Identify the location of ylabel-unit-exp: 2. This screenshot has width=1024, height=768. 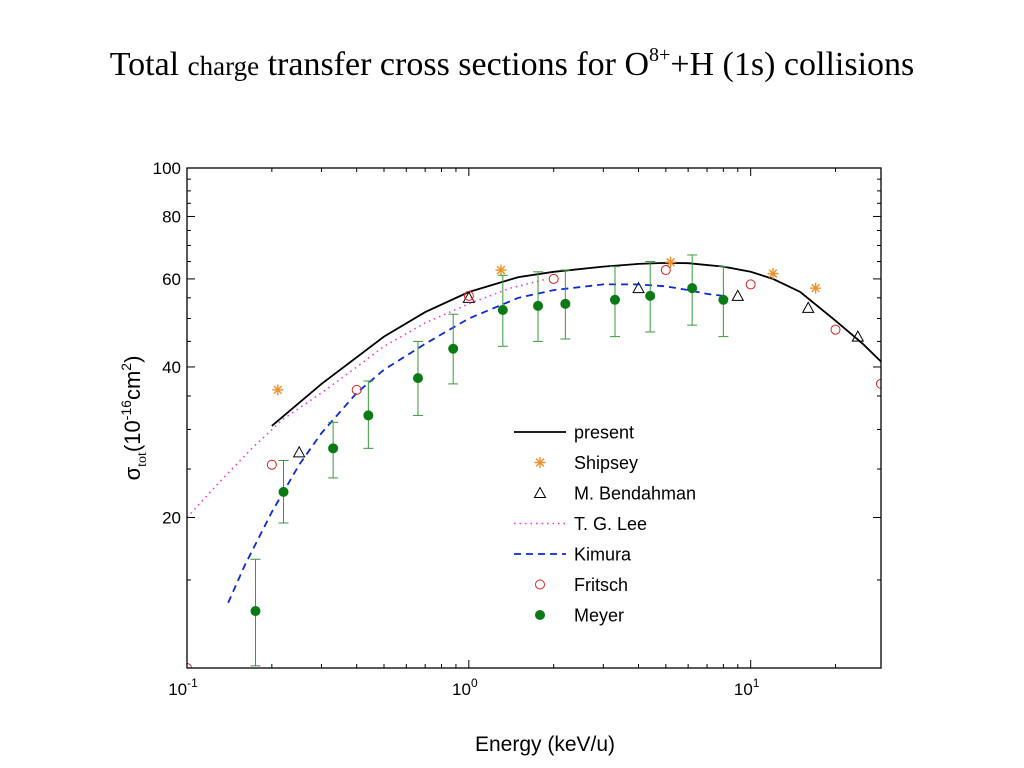
(126, 367).